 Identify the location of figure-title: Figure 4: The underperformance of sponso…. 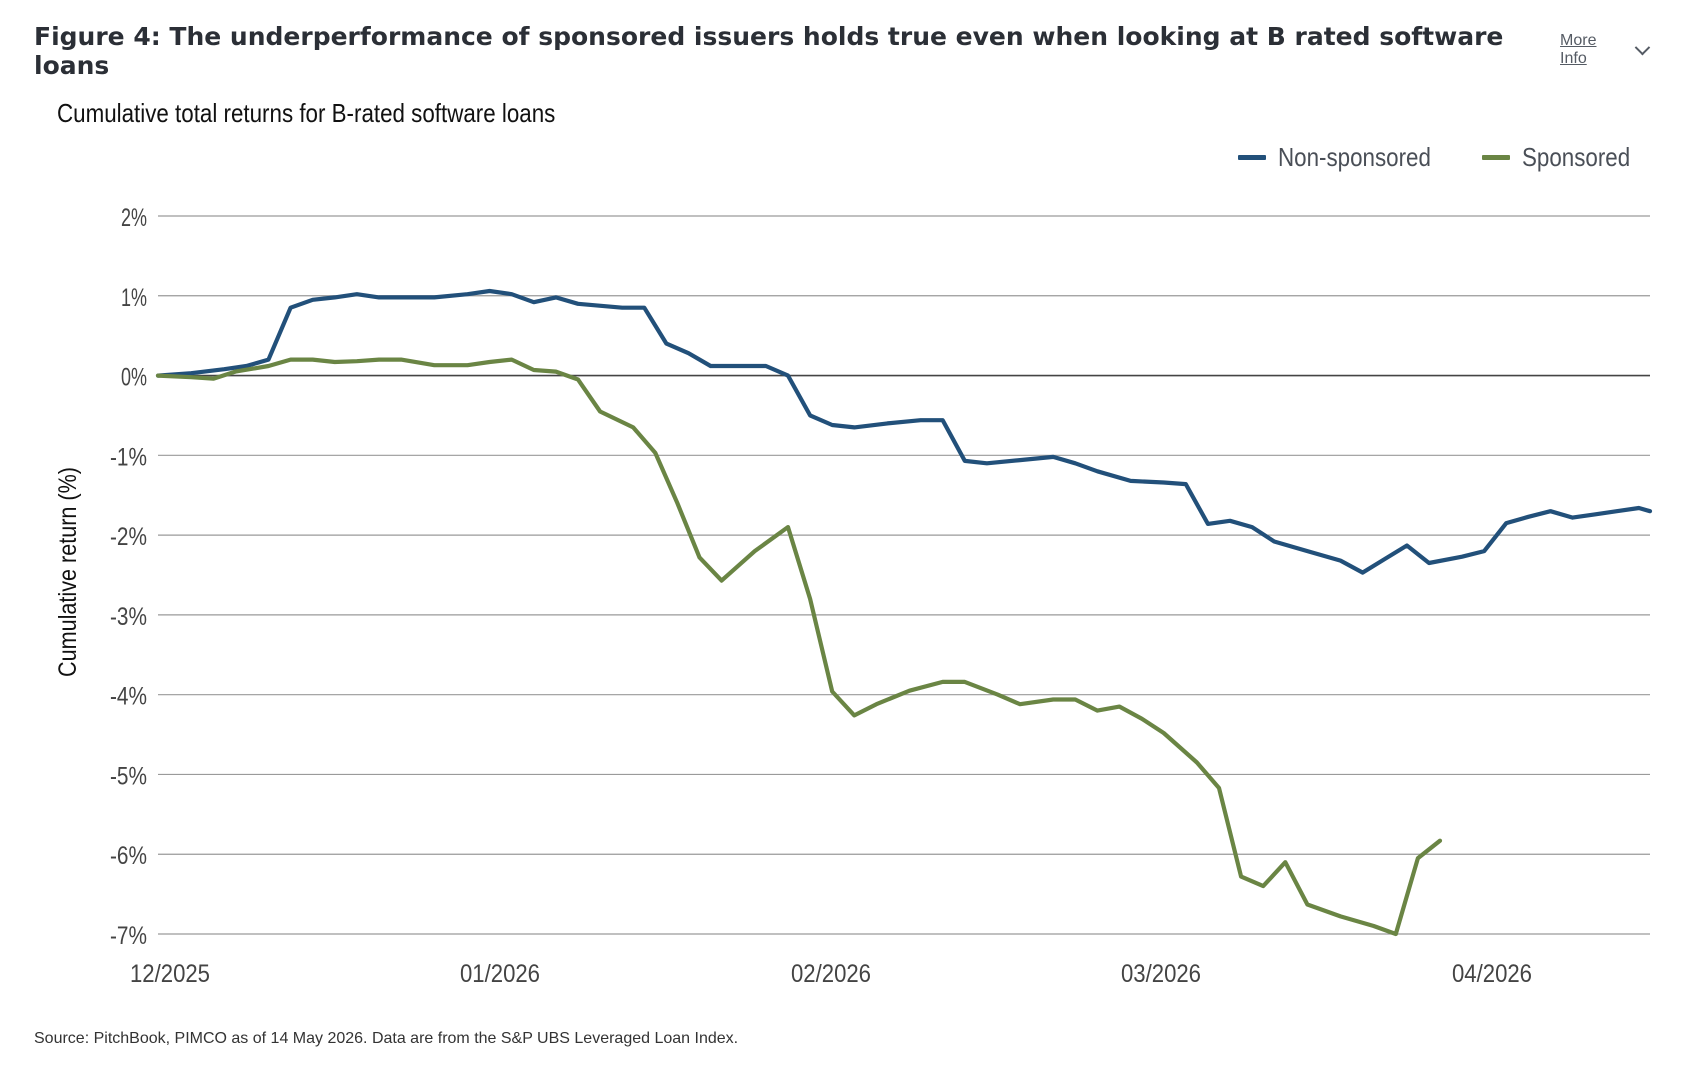
(769, 51).